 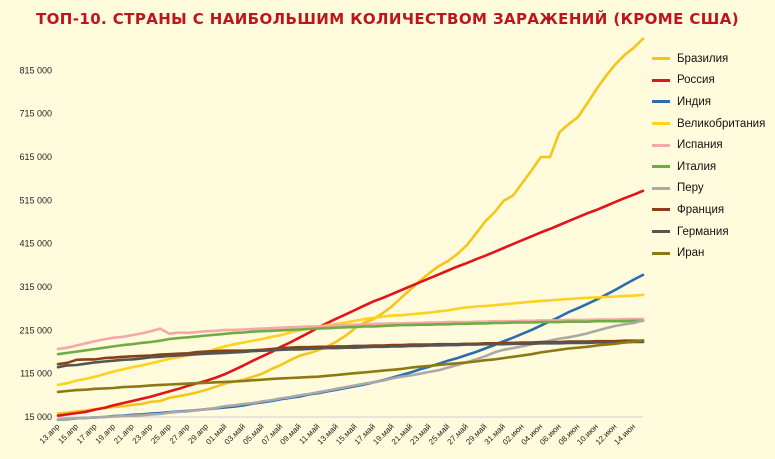 I want to click on legend-item: Испания, so click(x=708, y=145).